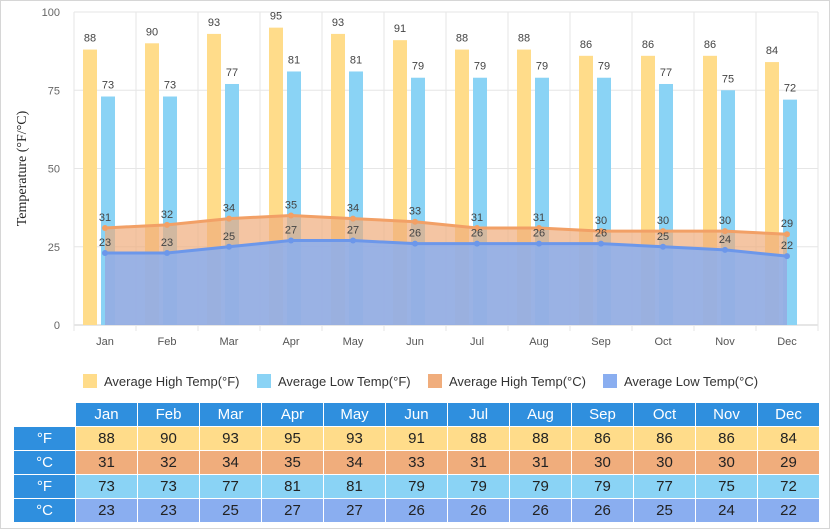  I want to click on table-value-cell: 90, so click(168, 439).